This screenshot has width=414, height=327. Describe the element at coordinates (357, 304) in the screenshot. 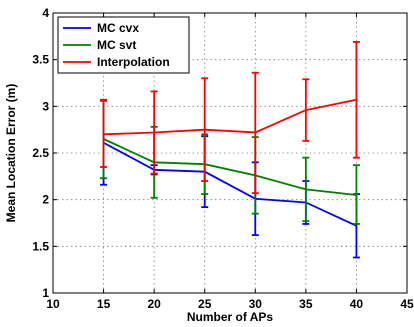

I see `x-tick-label: 40` at that location.